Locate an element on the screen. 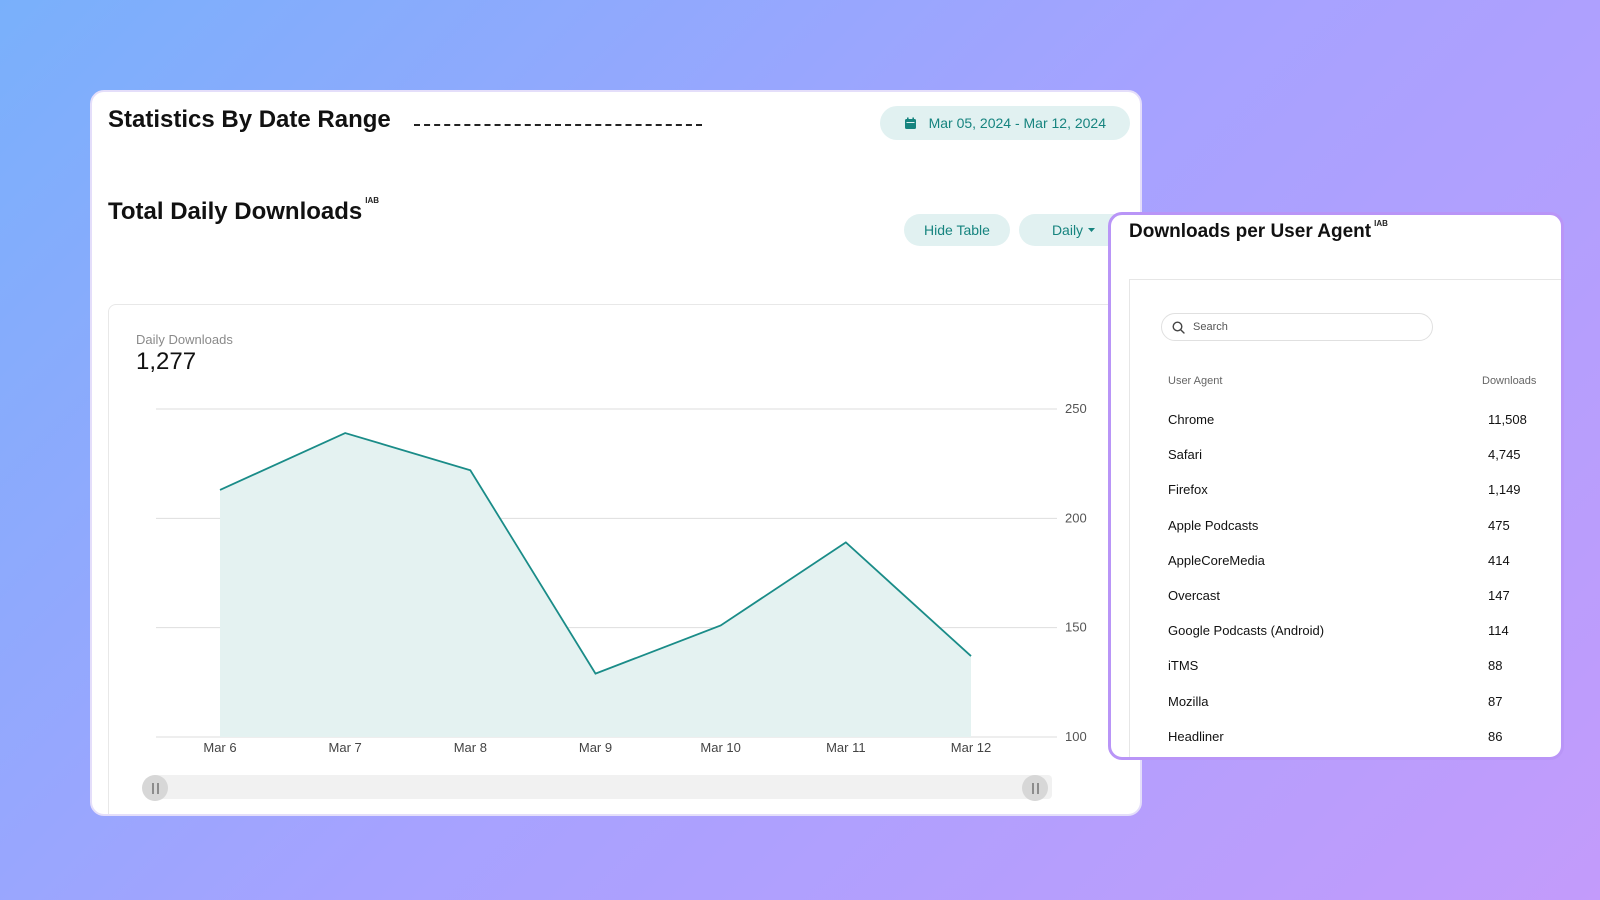 This screenshot has width=1600, height=900. user-agent-name: Headliner is located at coordinates (1196, 736).